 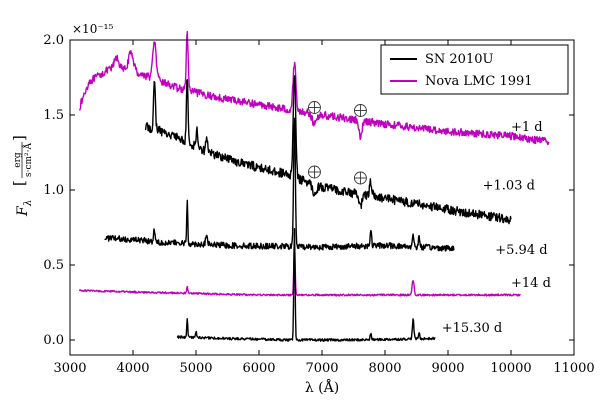 I want to click on spectrum-epoch-label: +15.30 d, so click(x=472, y=328).